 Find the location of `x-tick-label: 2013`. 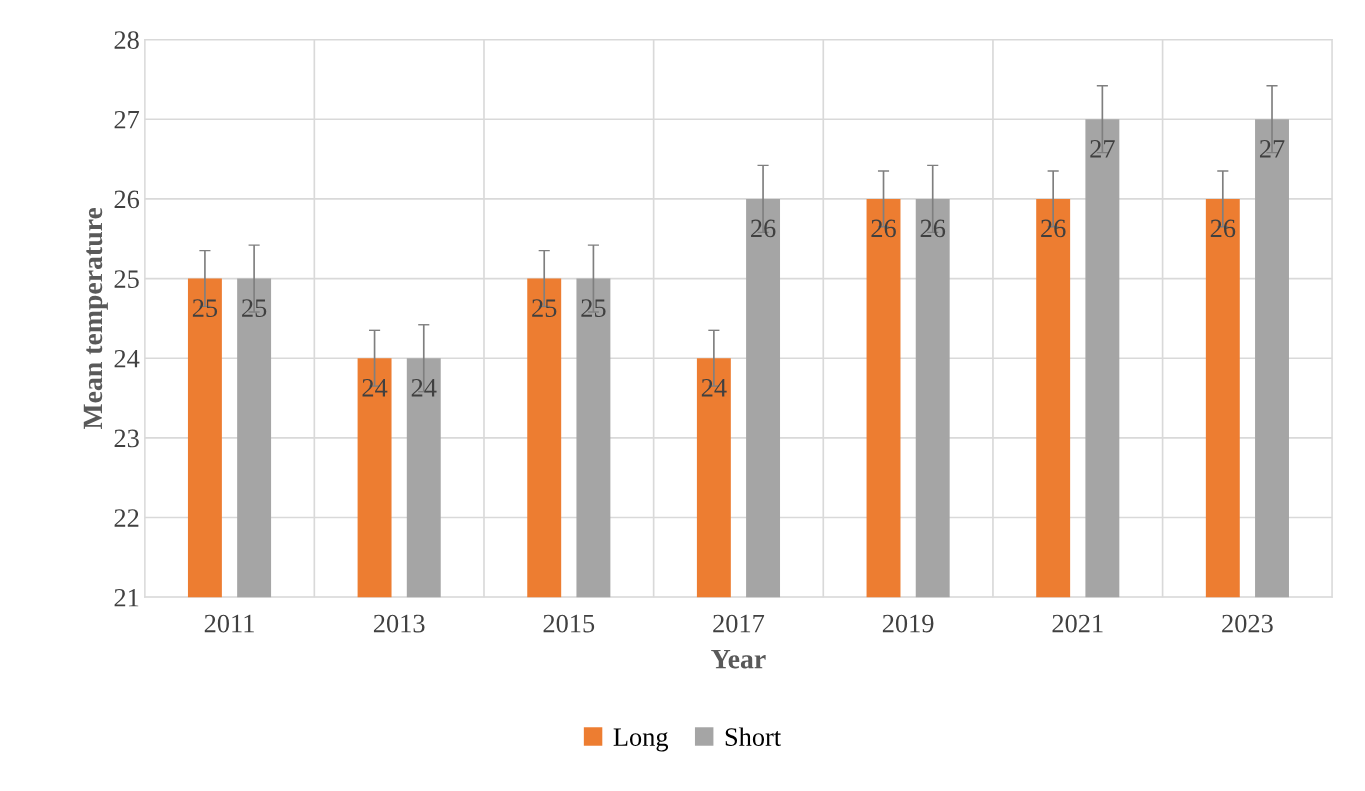

x-tick-label: 2013 is located at coordinates (399, 623).